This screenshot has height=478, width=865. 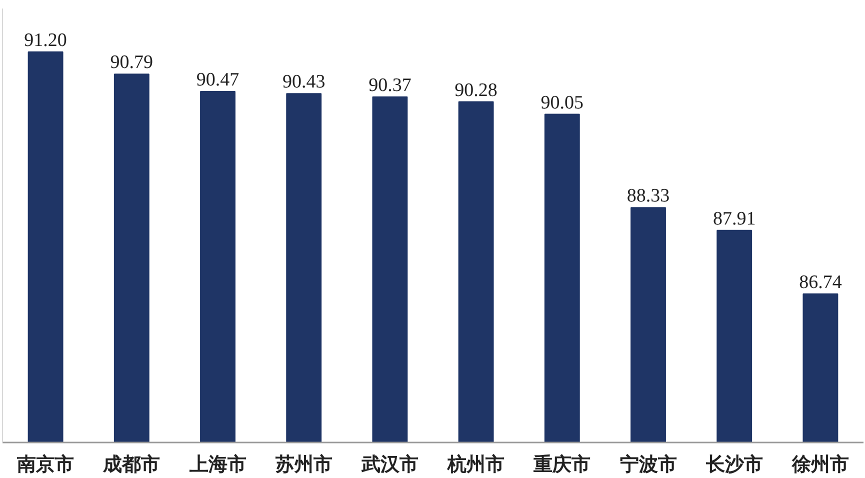 What do you see at coordinates (562, 103) in the screenshot?
I see `data-label: 90.05` at bounding box center [562, 103].